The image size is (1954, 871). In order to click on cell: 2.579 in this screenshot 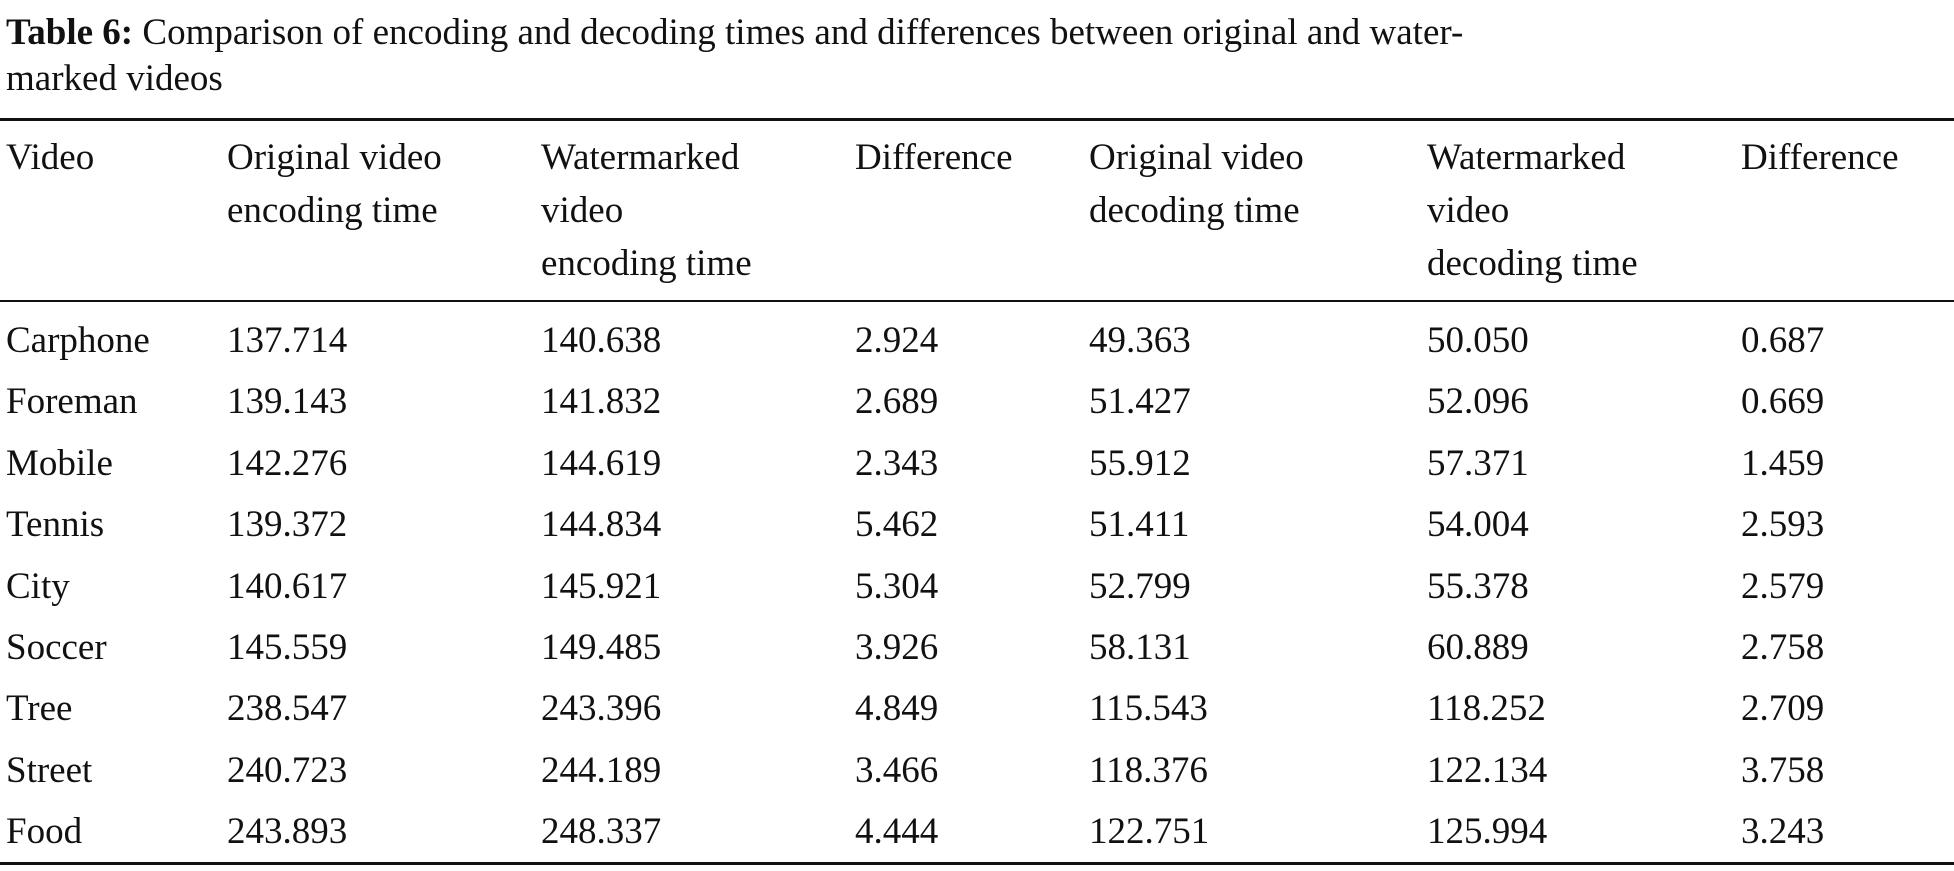, I will do `click(1783, 586)`.